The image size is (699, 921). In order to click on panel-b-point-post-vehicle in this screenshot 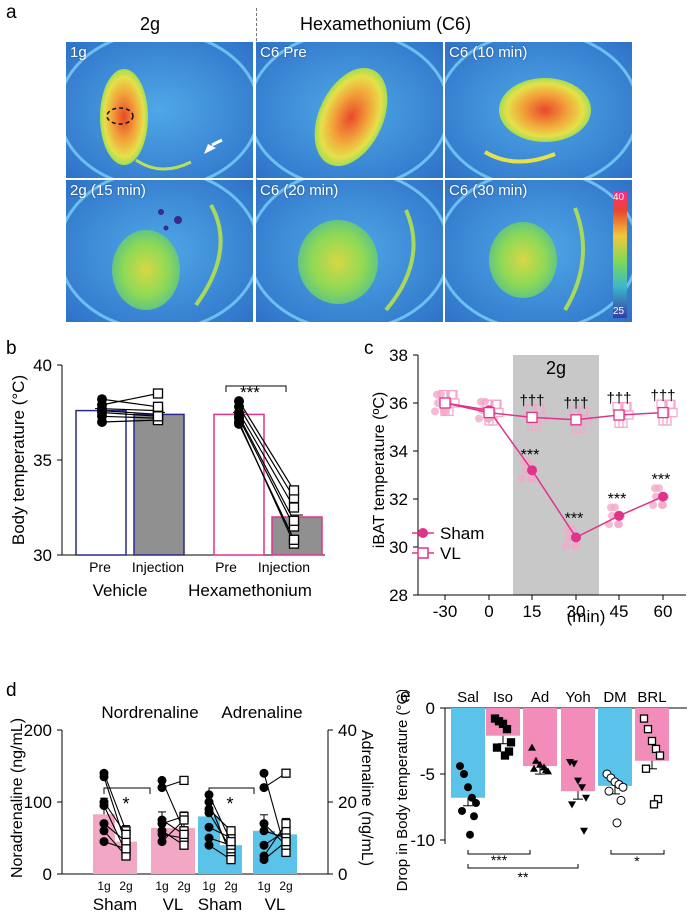, I will do `click(158, 416)`.